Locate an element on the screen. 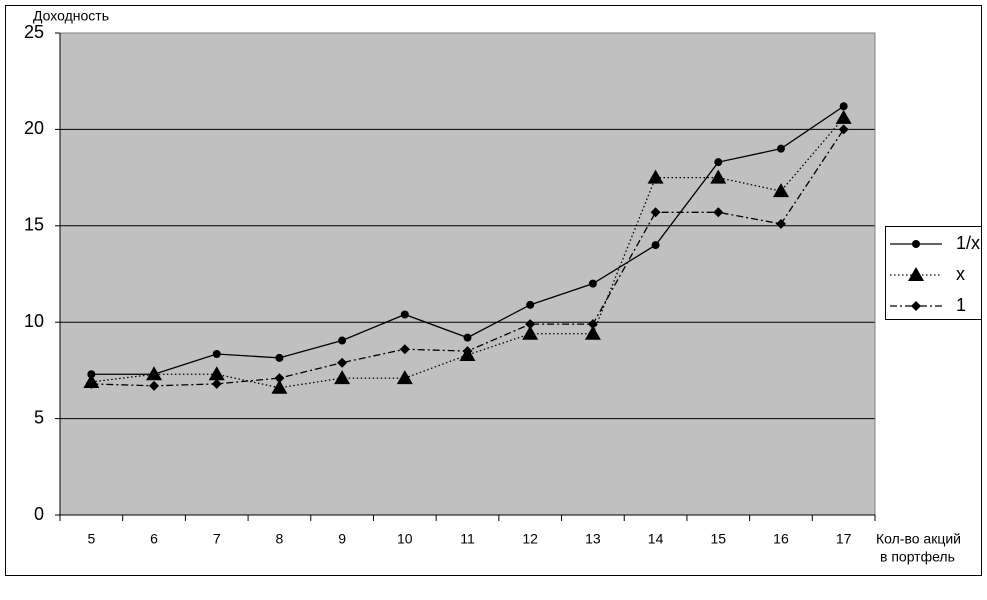 This screenshot has height=600, width=987. x-tick-label: 11 is located at coordinates (467, 539).